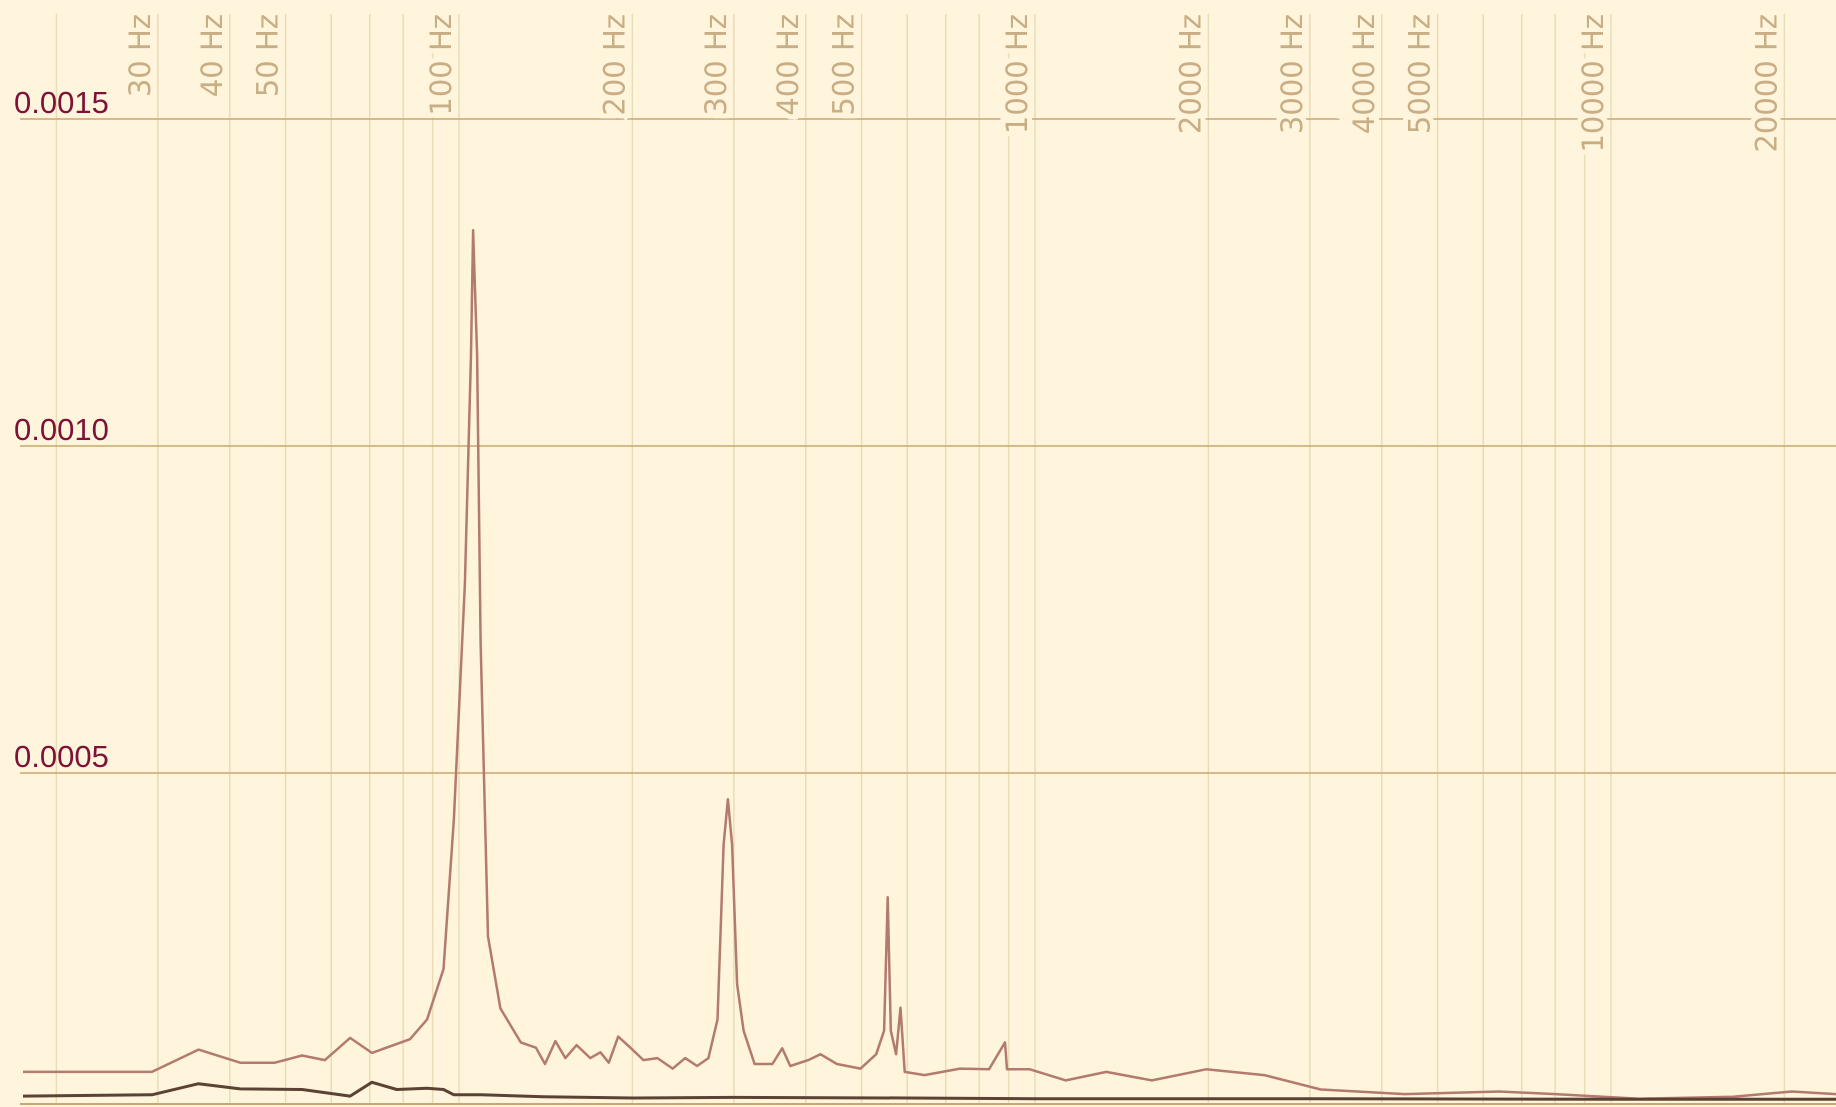  Describe the element at coordinates (1766, 83) in the screenshot. I see `x-tick-label: 20000 Hz` at that location.